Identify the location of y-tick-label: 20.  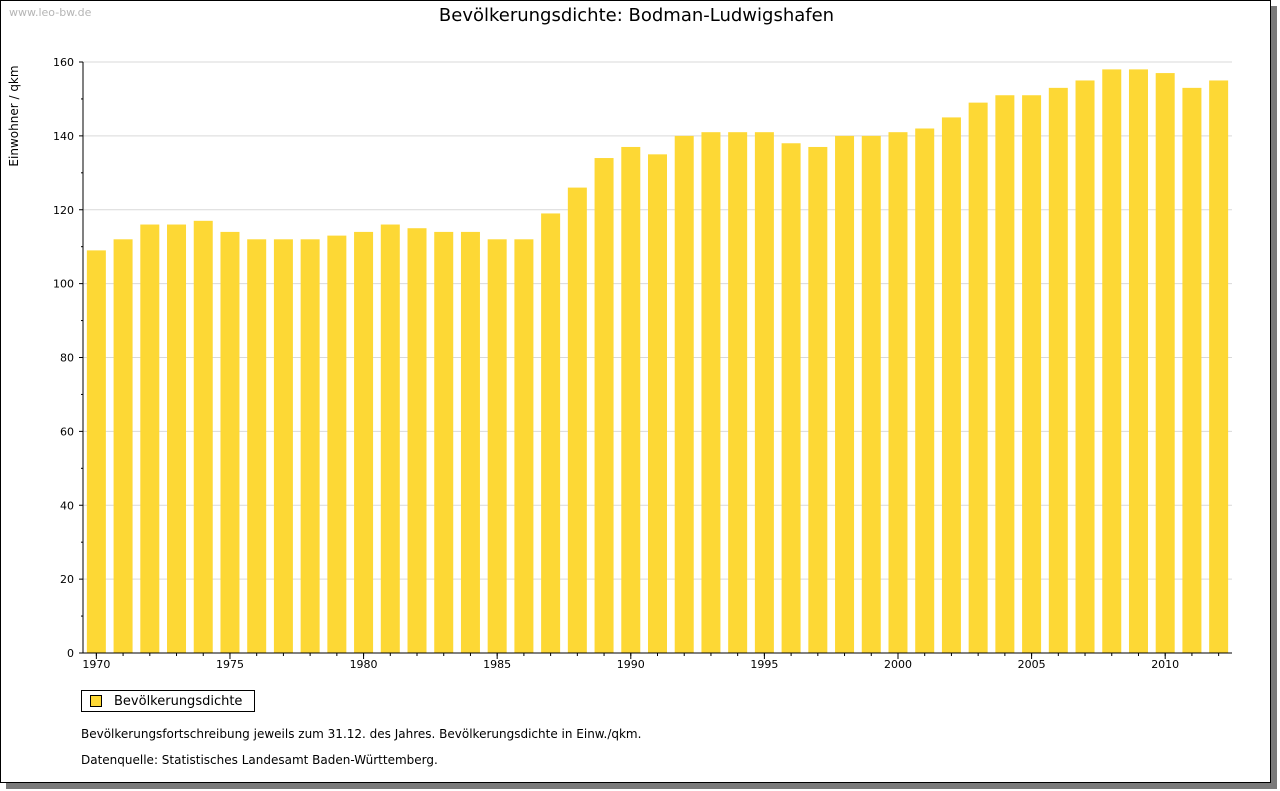
(67, 579).